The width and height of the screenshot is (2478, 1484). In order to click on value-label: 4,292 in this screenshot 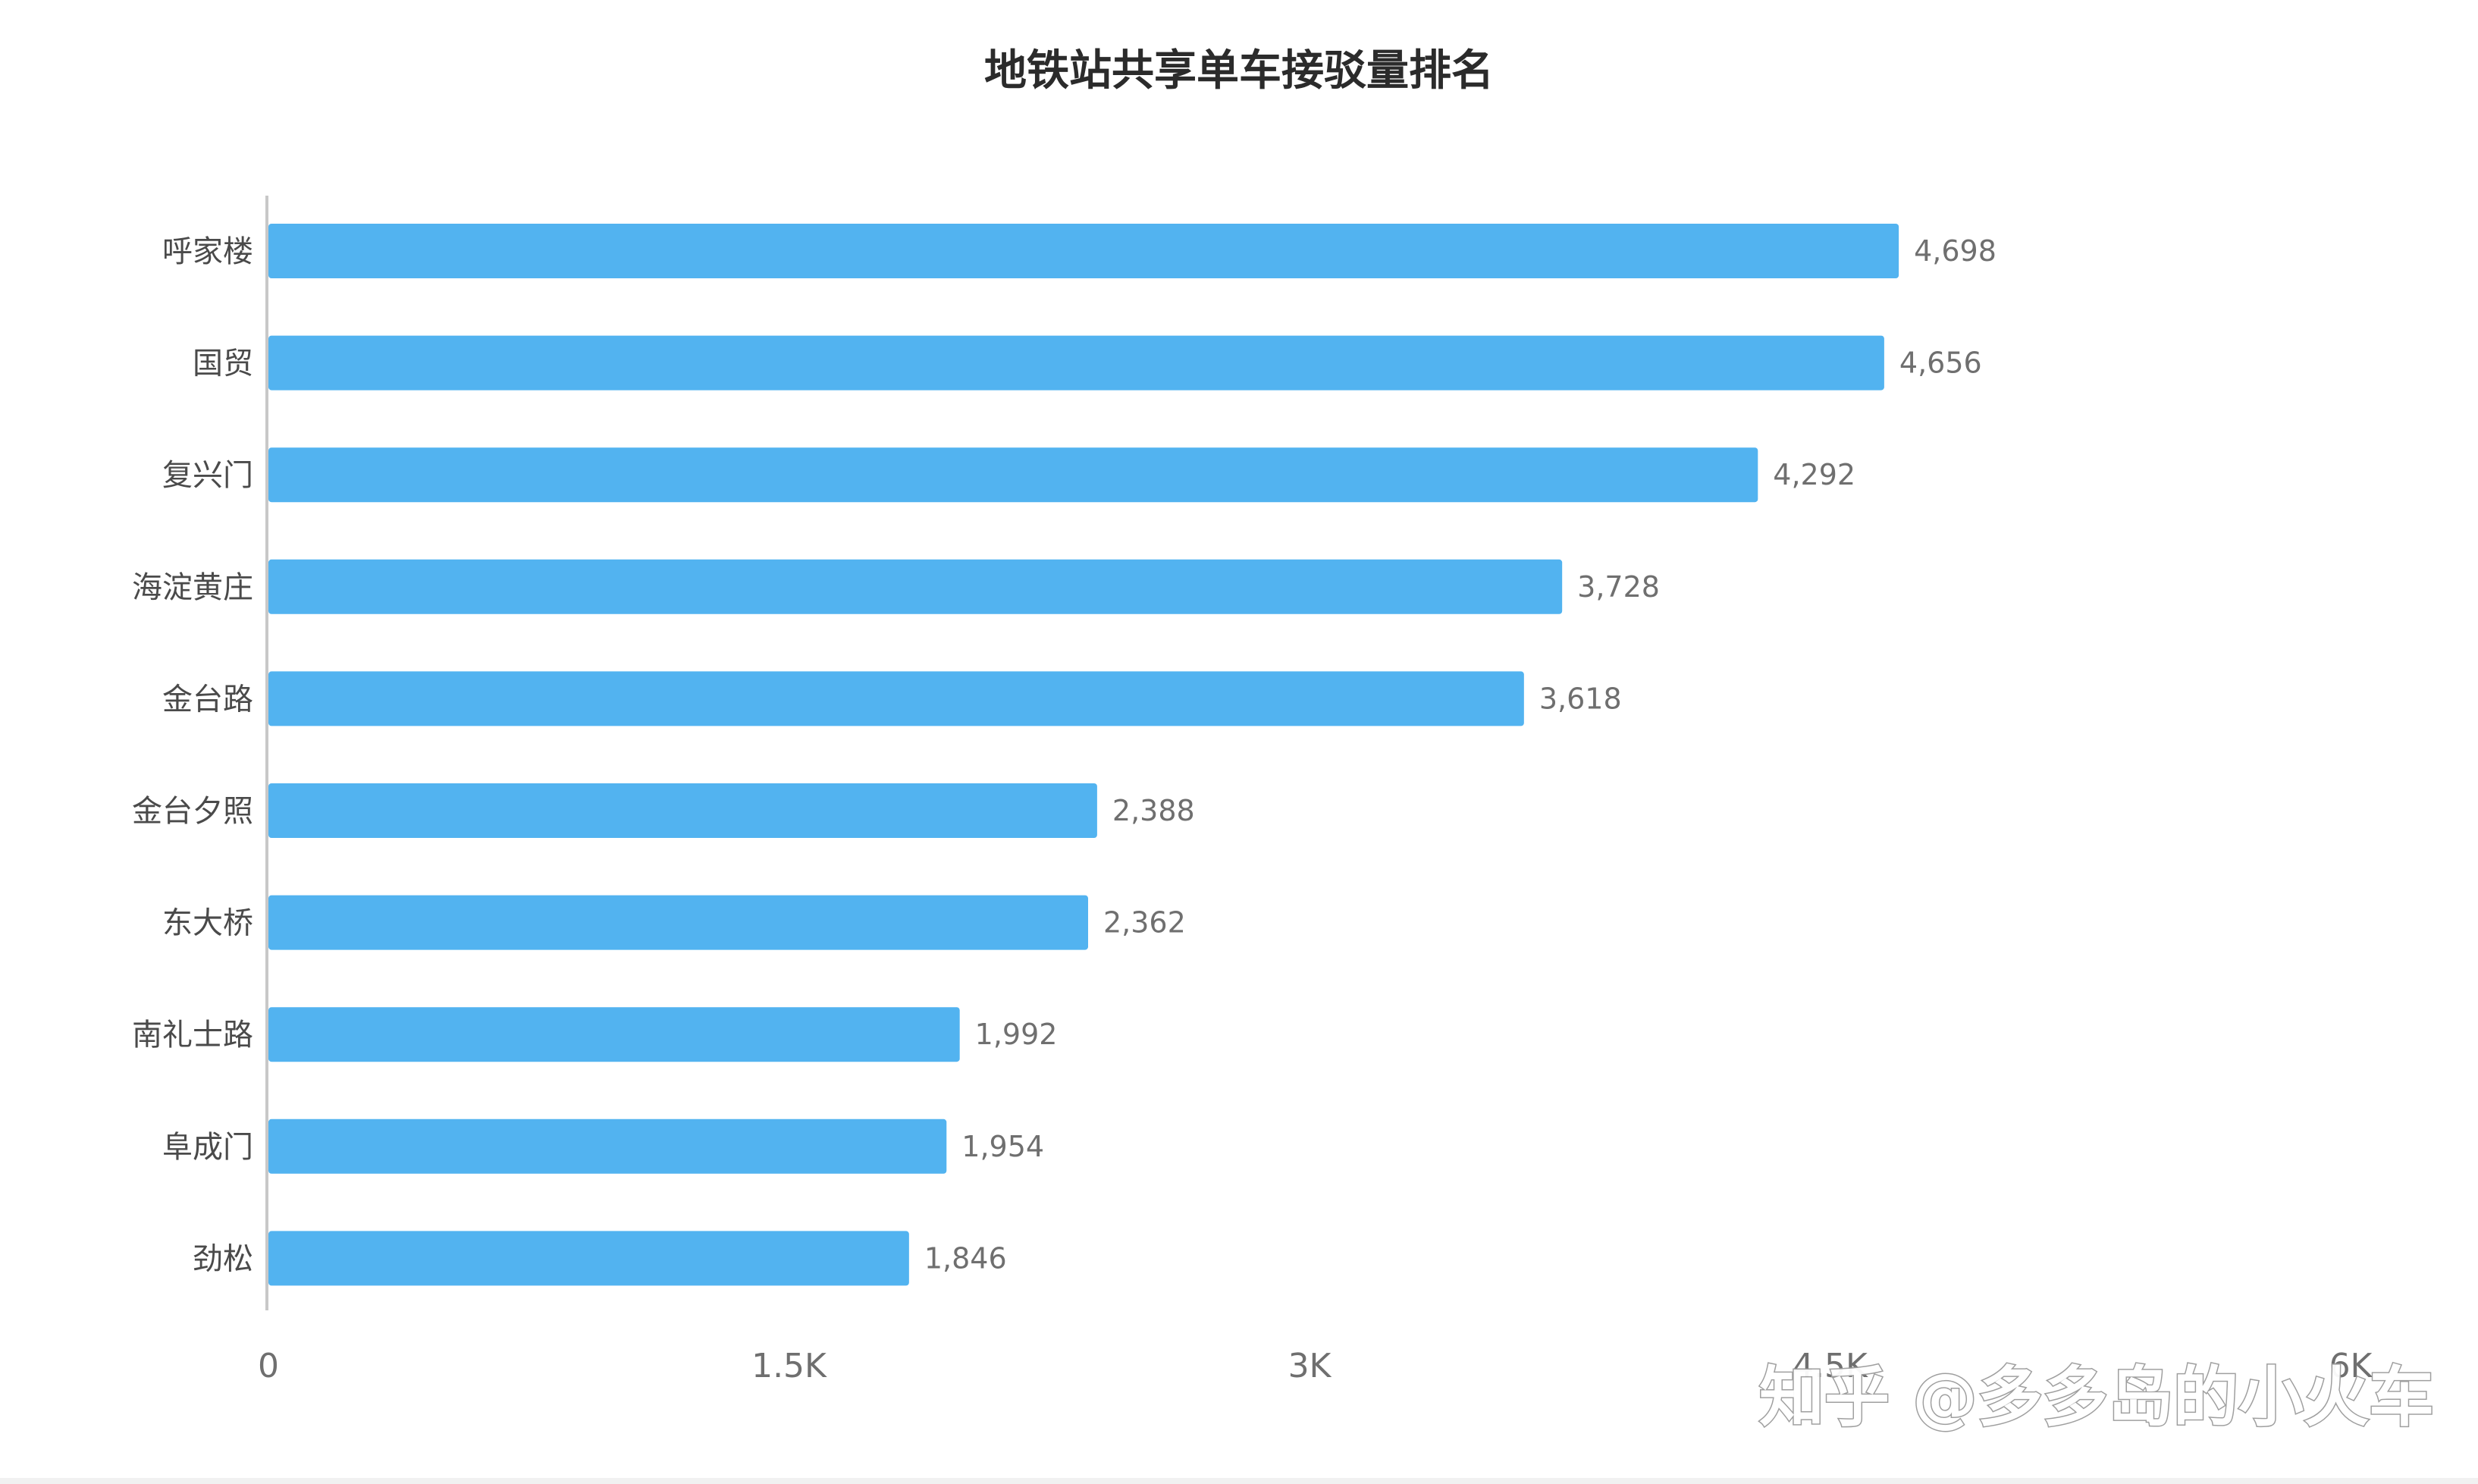, I will do `click(1814, 475)`.